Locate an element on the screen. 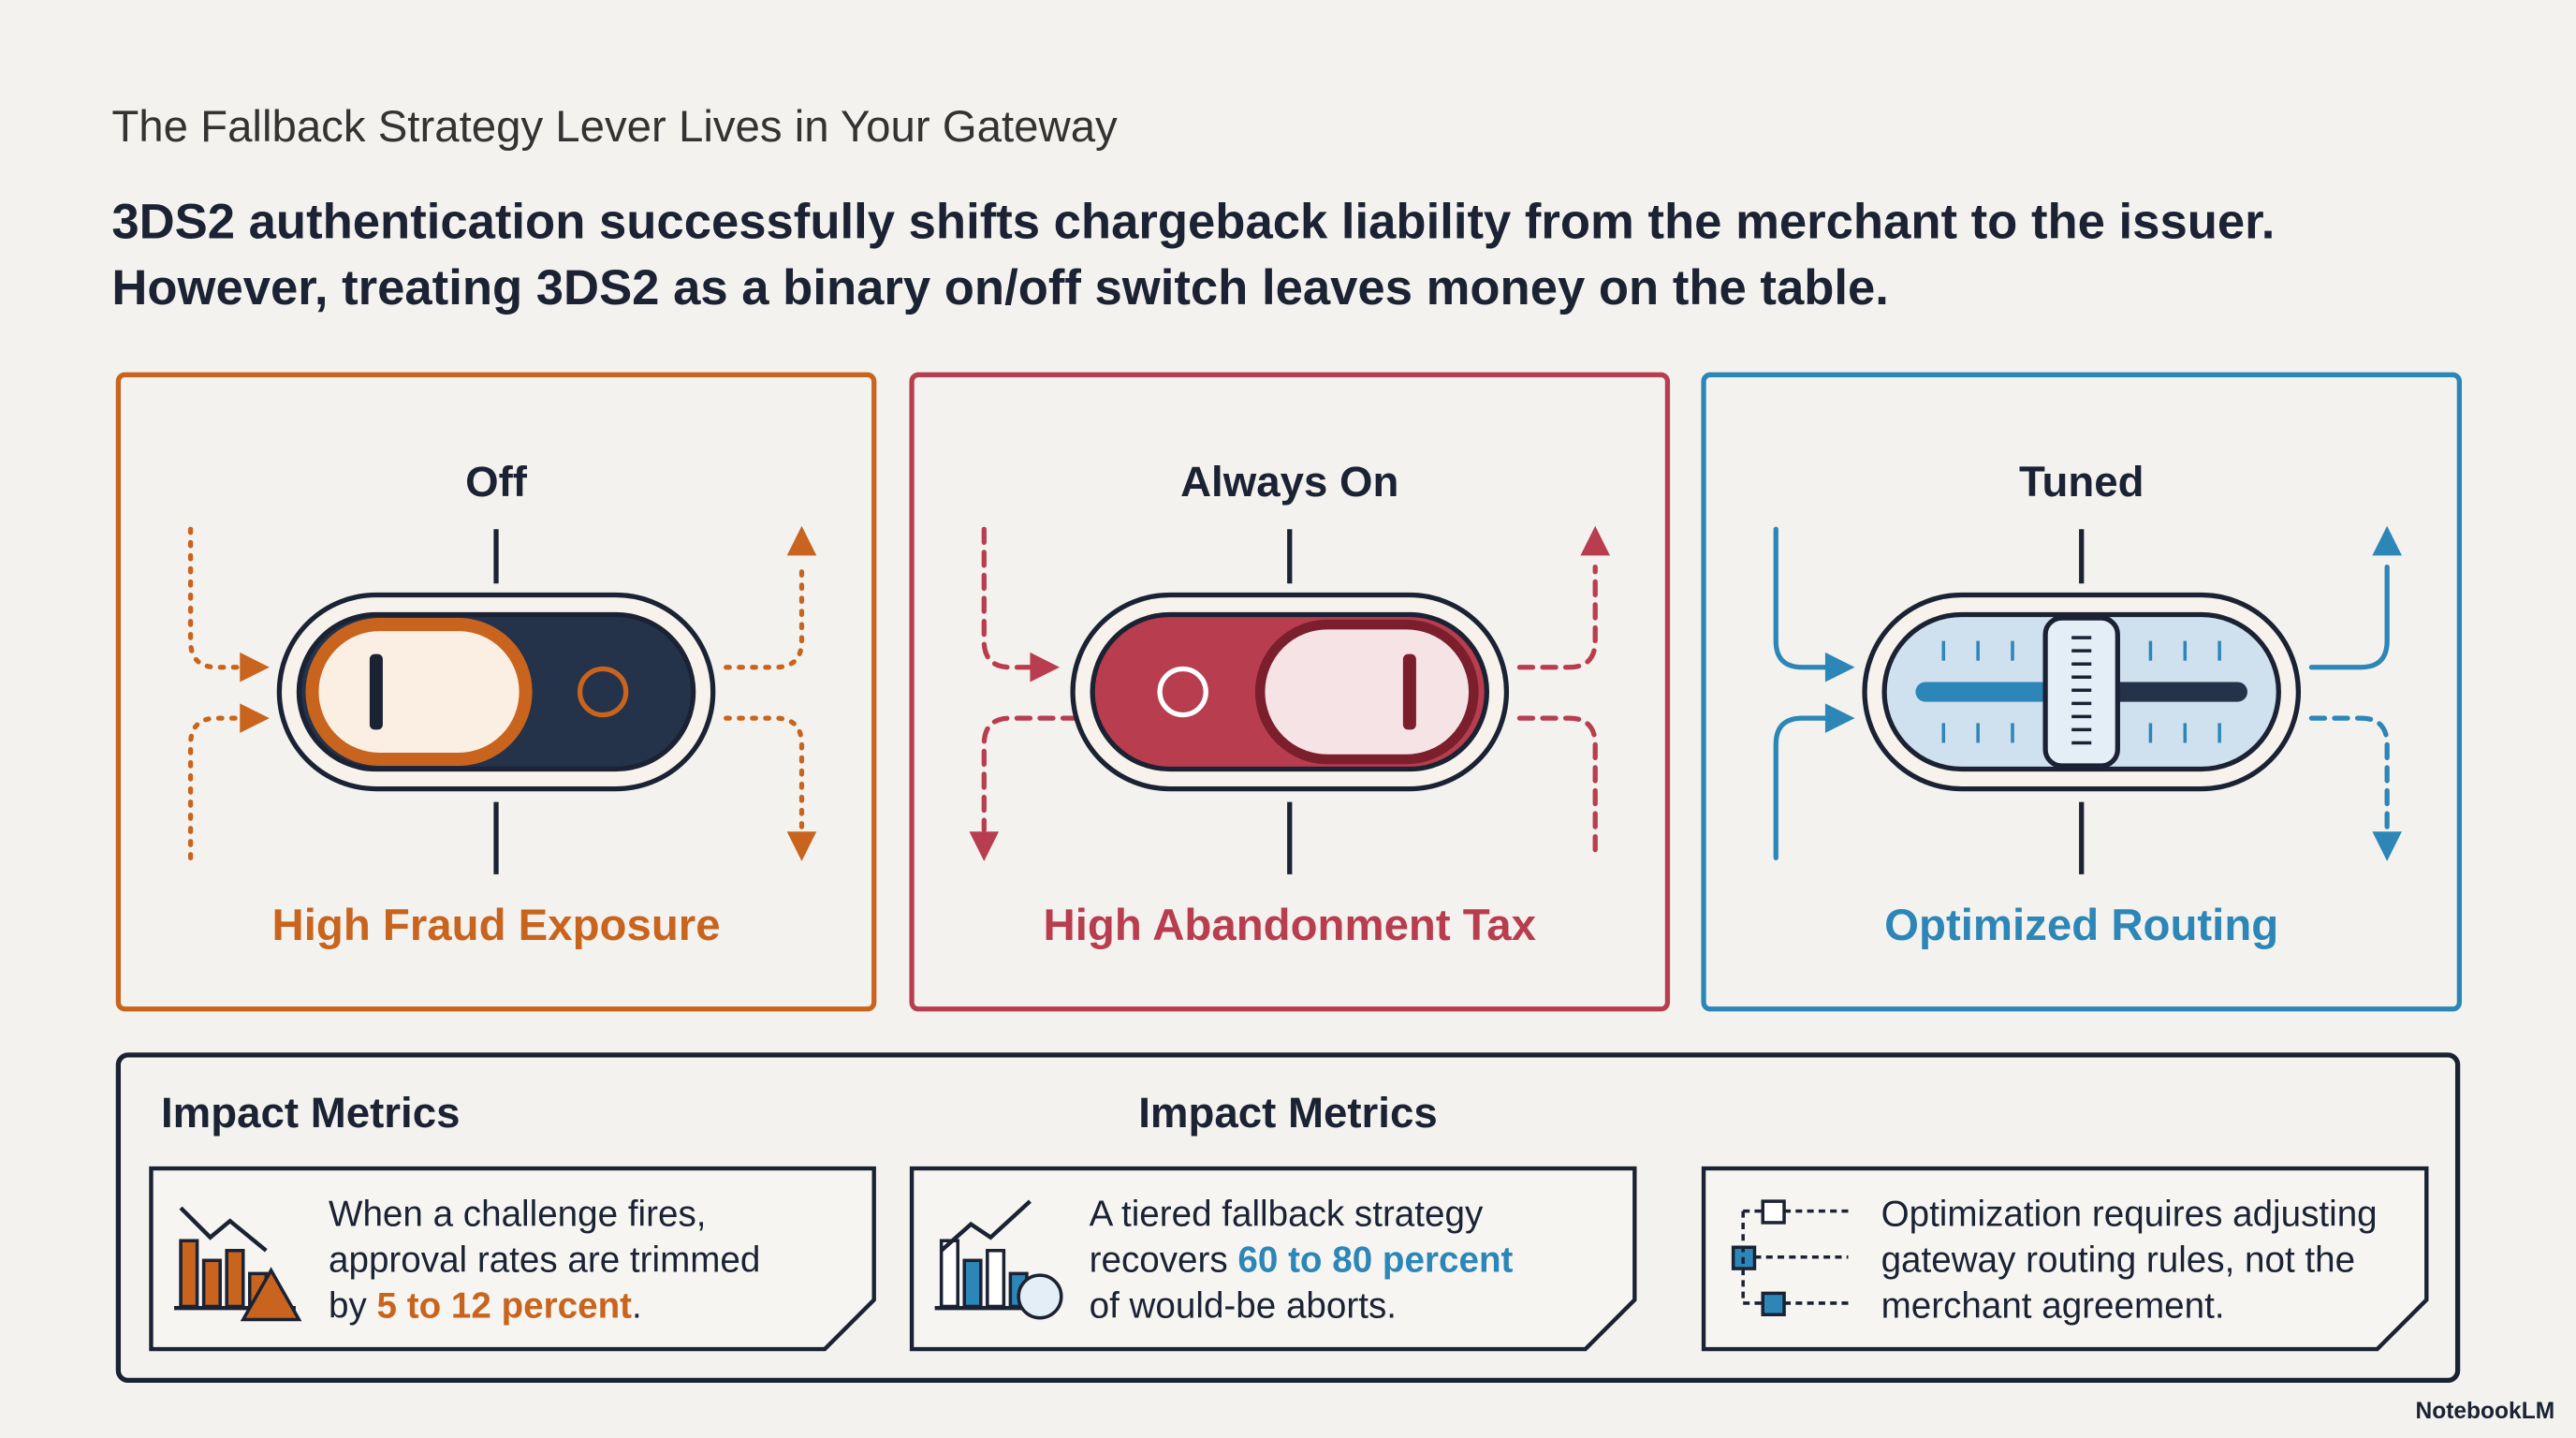 The width and height of the screenshot is (2576, 1438). off-mark is located at coordinates (603, 692).